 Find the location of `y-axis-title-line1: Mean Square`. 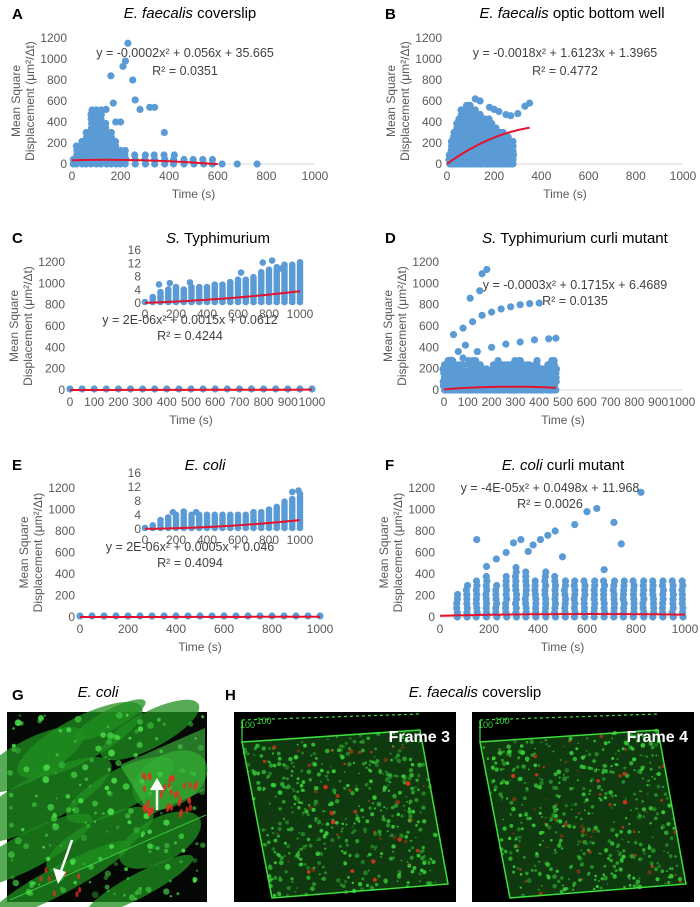

y-axis-title-line1: Mean Square is located at coordinates (384, 552).